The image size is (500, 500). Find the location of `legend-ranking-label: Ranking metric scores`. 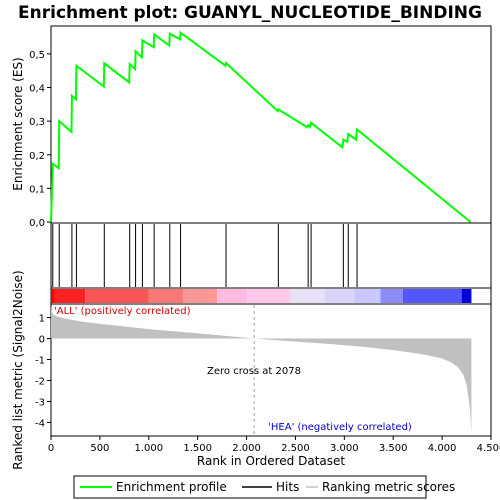

legend-ranking-label: Ranking metric scores is located at coordinates (388, 487).